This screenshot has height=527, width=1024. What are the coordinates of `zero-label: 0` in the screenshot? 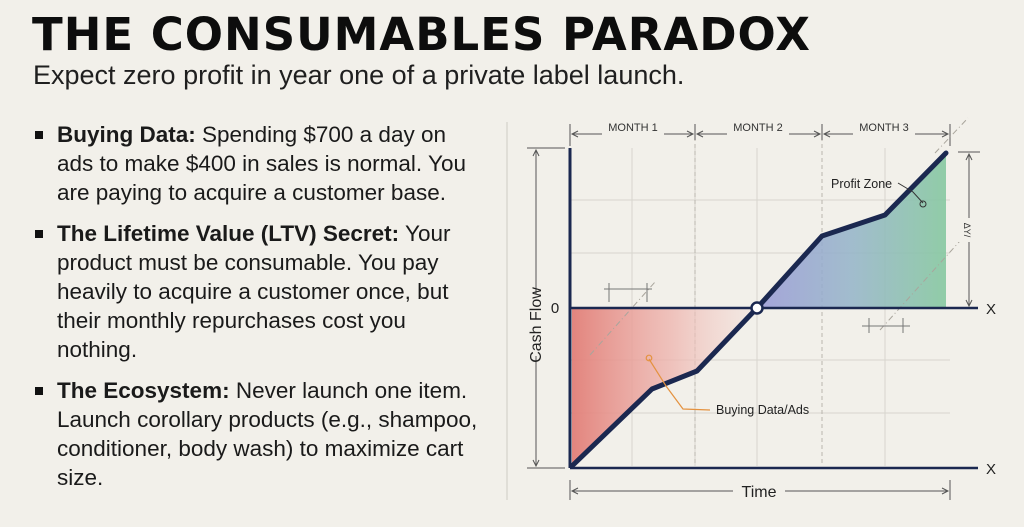 It's located at (555, 308).